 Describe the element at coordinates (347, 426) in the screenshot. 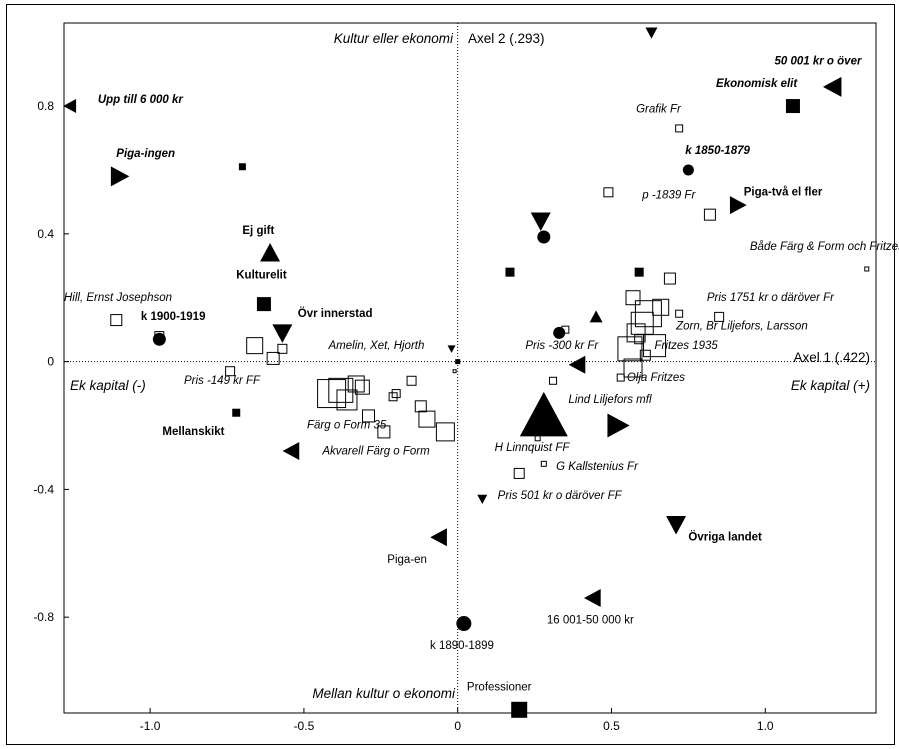

I see `data-point-label: Färg o Form 35` at that location.